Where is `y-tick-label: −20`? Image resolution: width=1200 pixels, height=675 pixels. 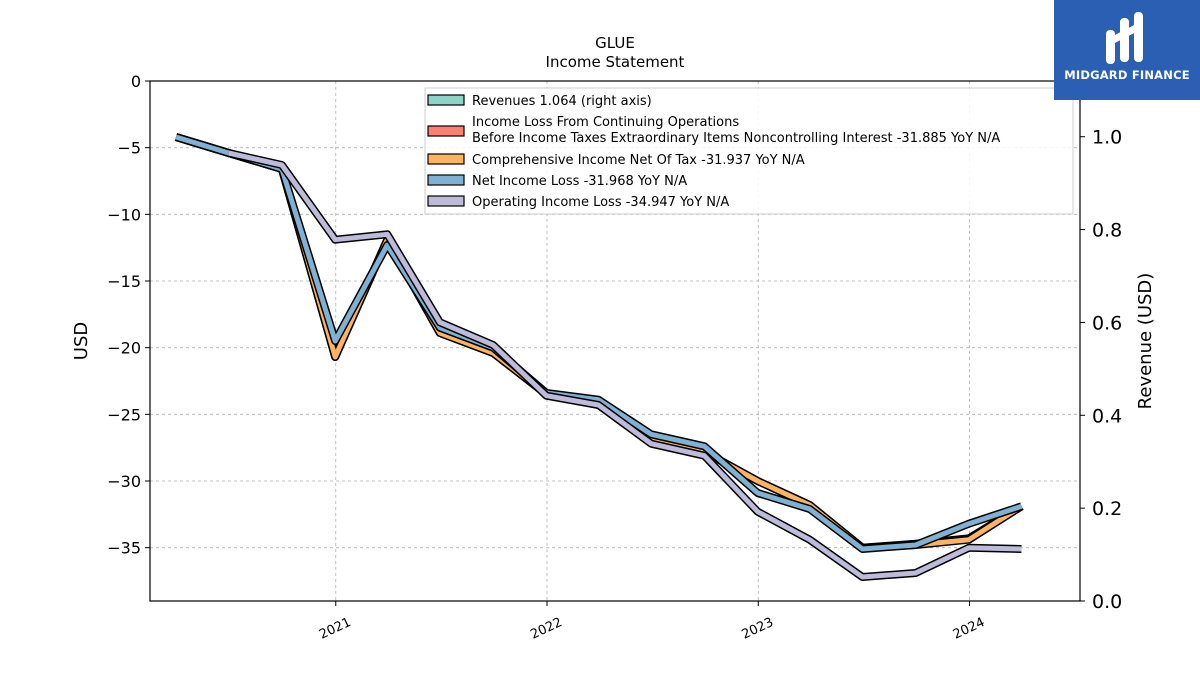 y-tick-label: −20 is located at coordinates (124, 348).